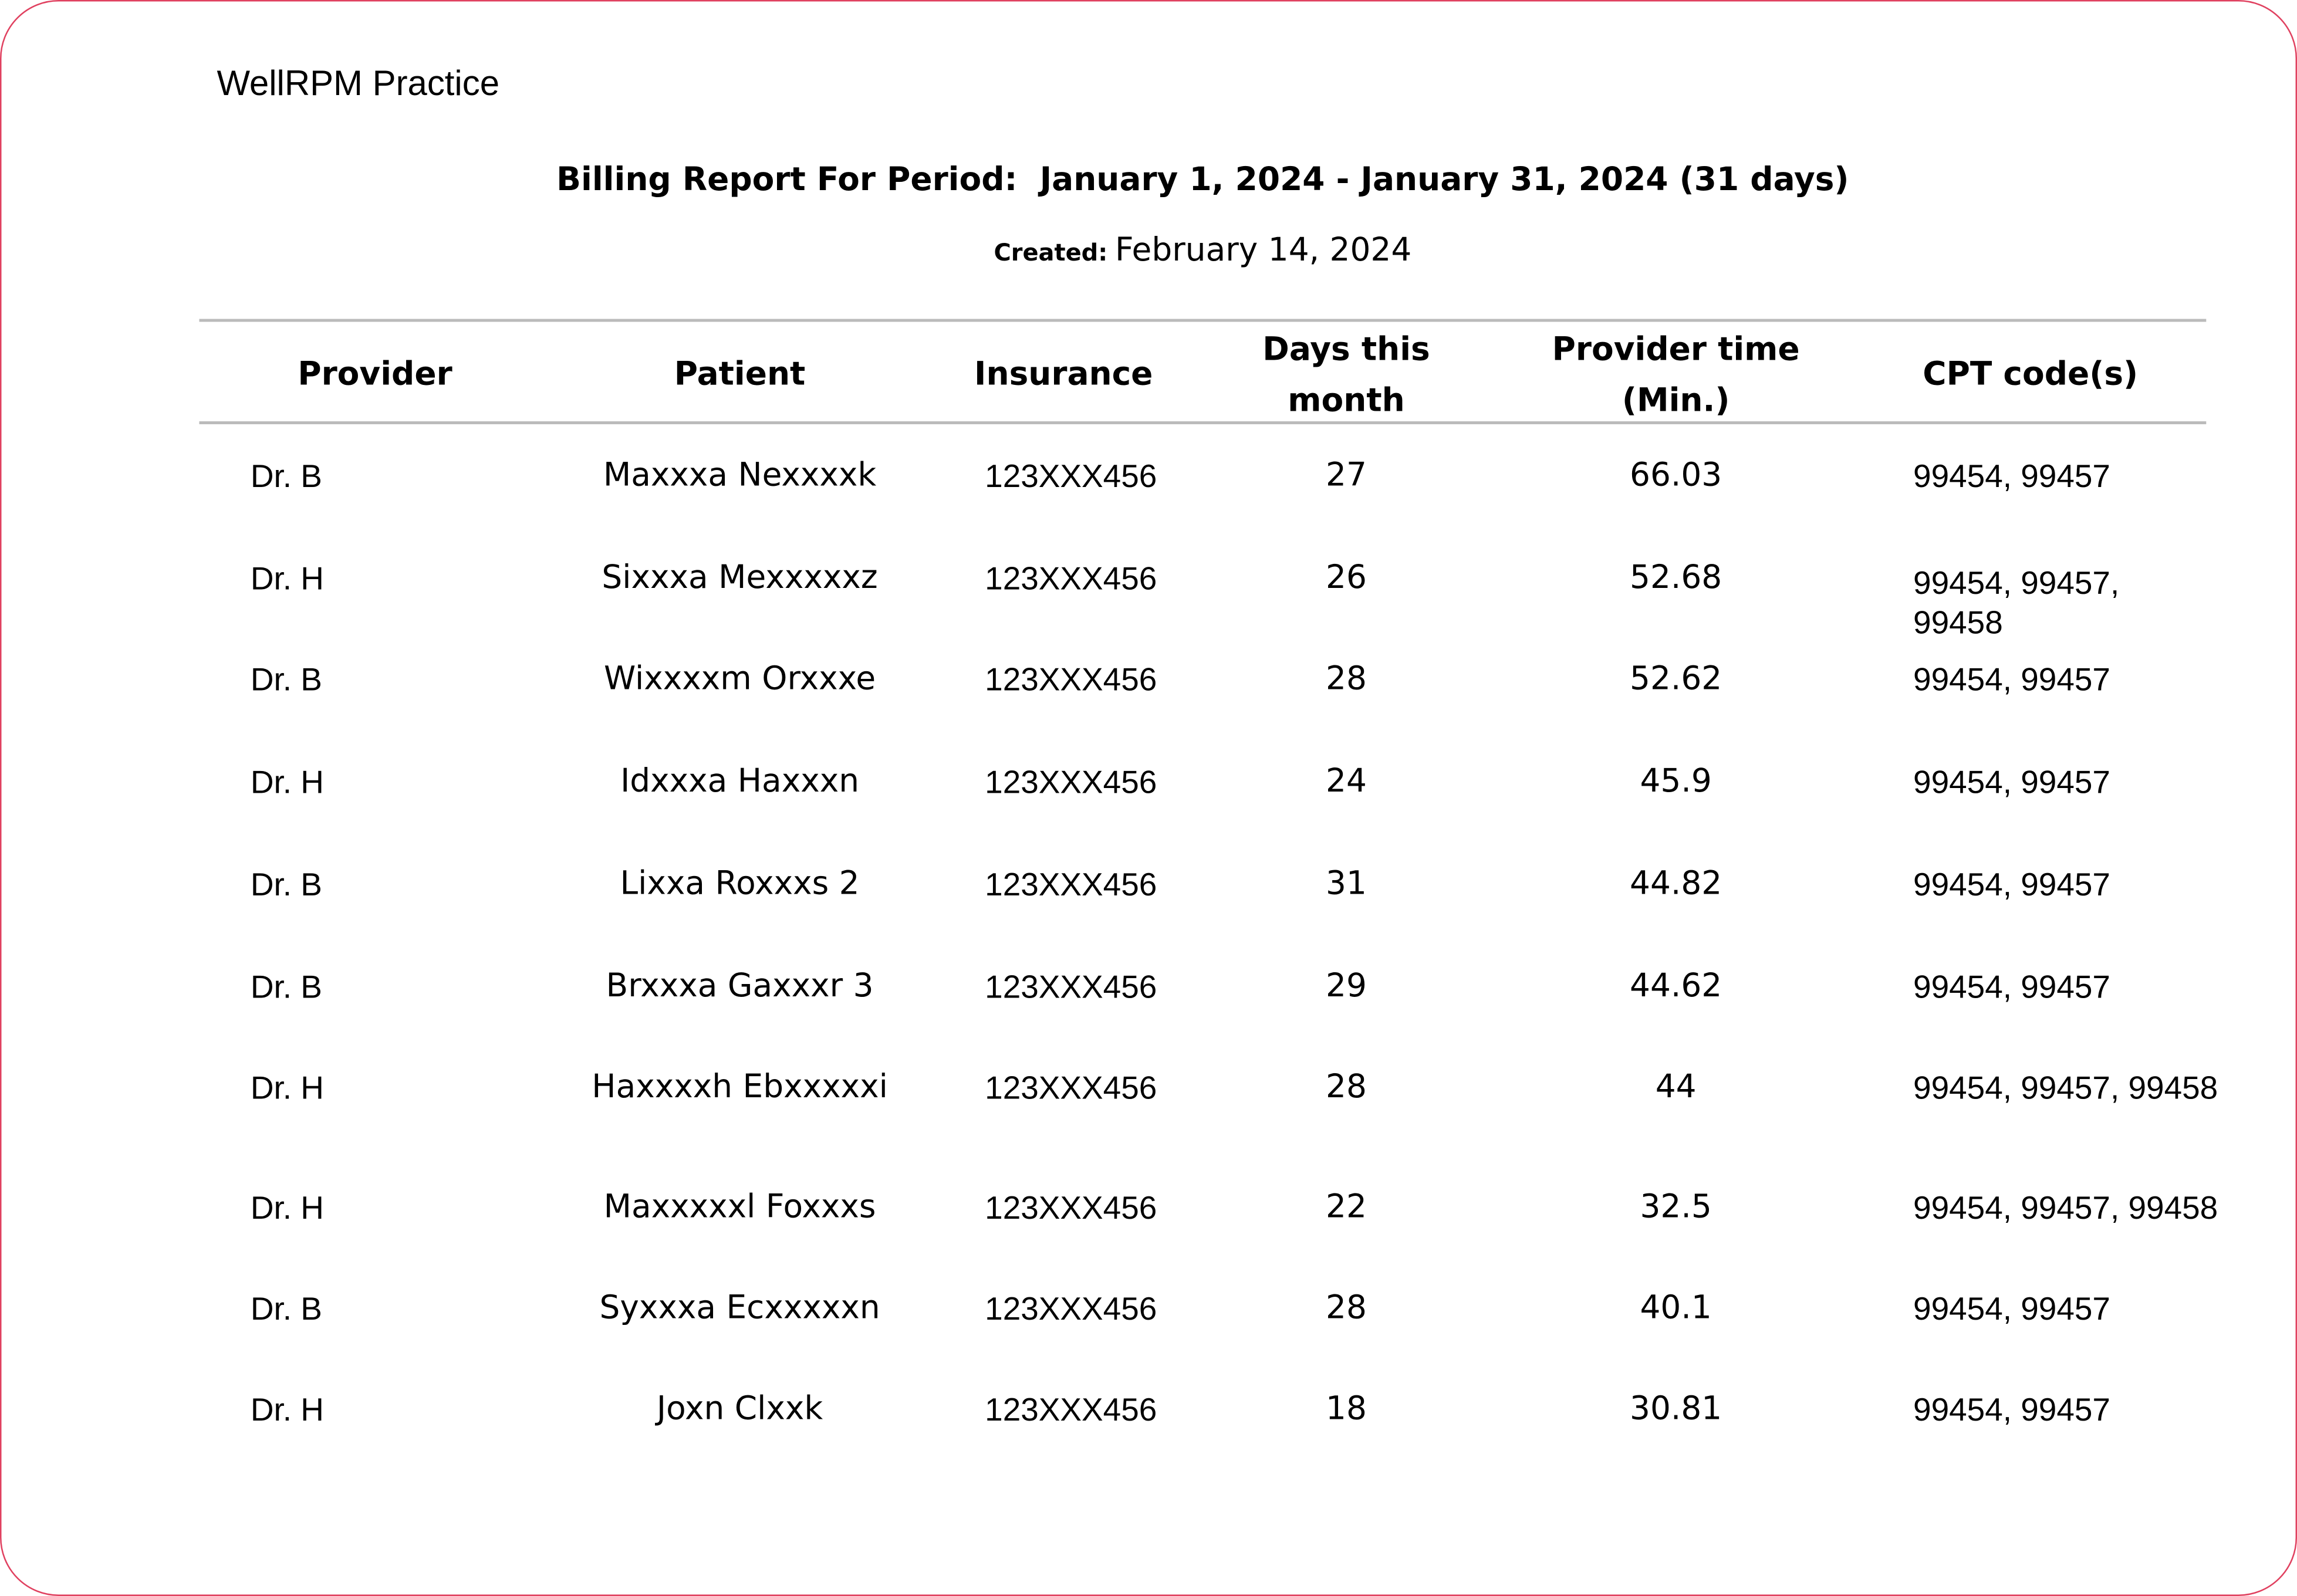 This screenshot has width=2297, height=1596. Describe the element at coordinates (1263, 250) in the screenshot. I see `created-date: February 14, 2024` at that location.